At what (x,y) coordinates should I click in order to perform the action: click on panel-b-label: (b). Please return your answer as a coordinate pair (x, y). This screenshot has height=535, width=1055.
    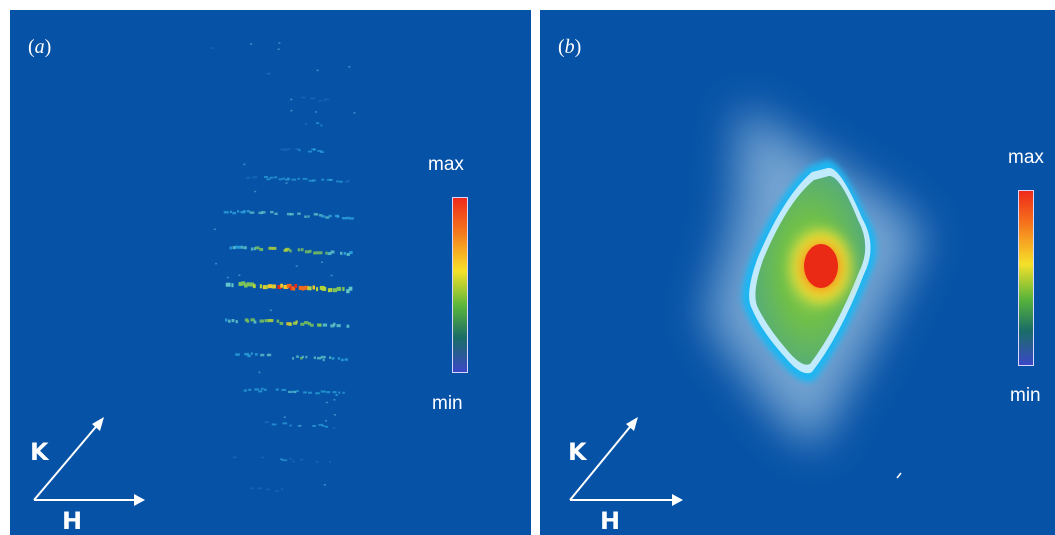
    Looking at the image, I should click on (570, 47).